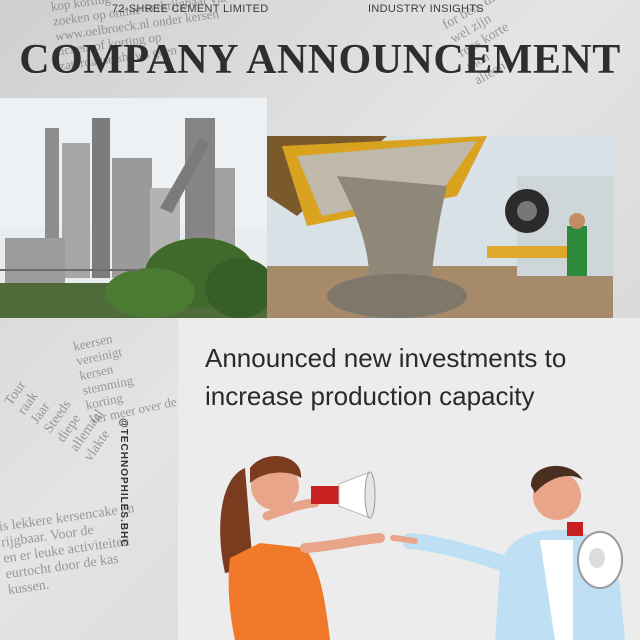  I want to click on handle-text: @TECHNOPHILES.BHC, so click(123, 483).